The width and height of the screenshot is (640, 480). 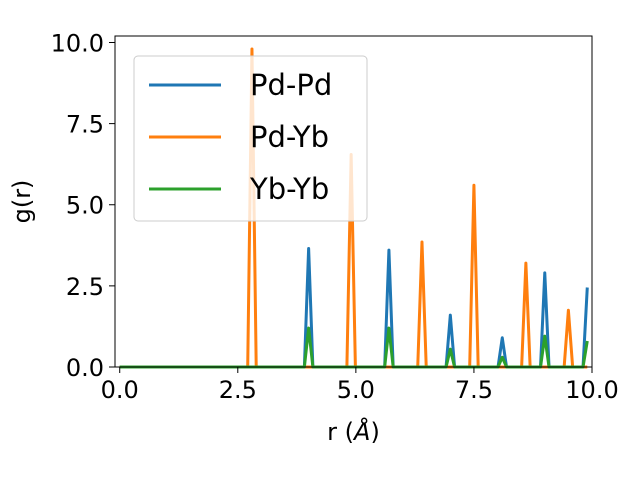 What do you see at coordinates (474, 390) in the screenshot?
I see `x-tick-label: 7.5` at bounding box center [474, 390].